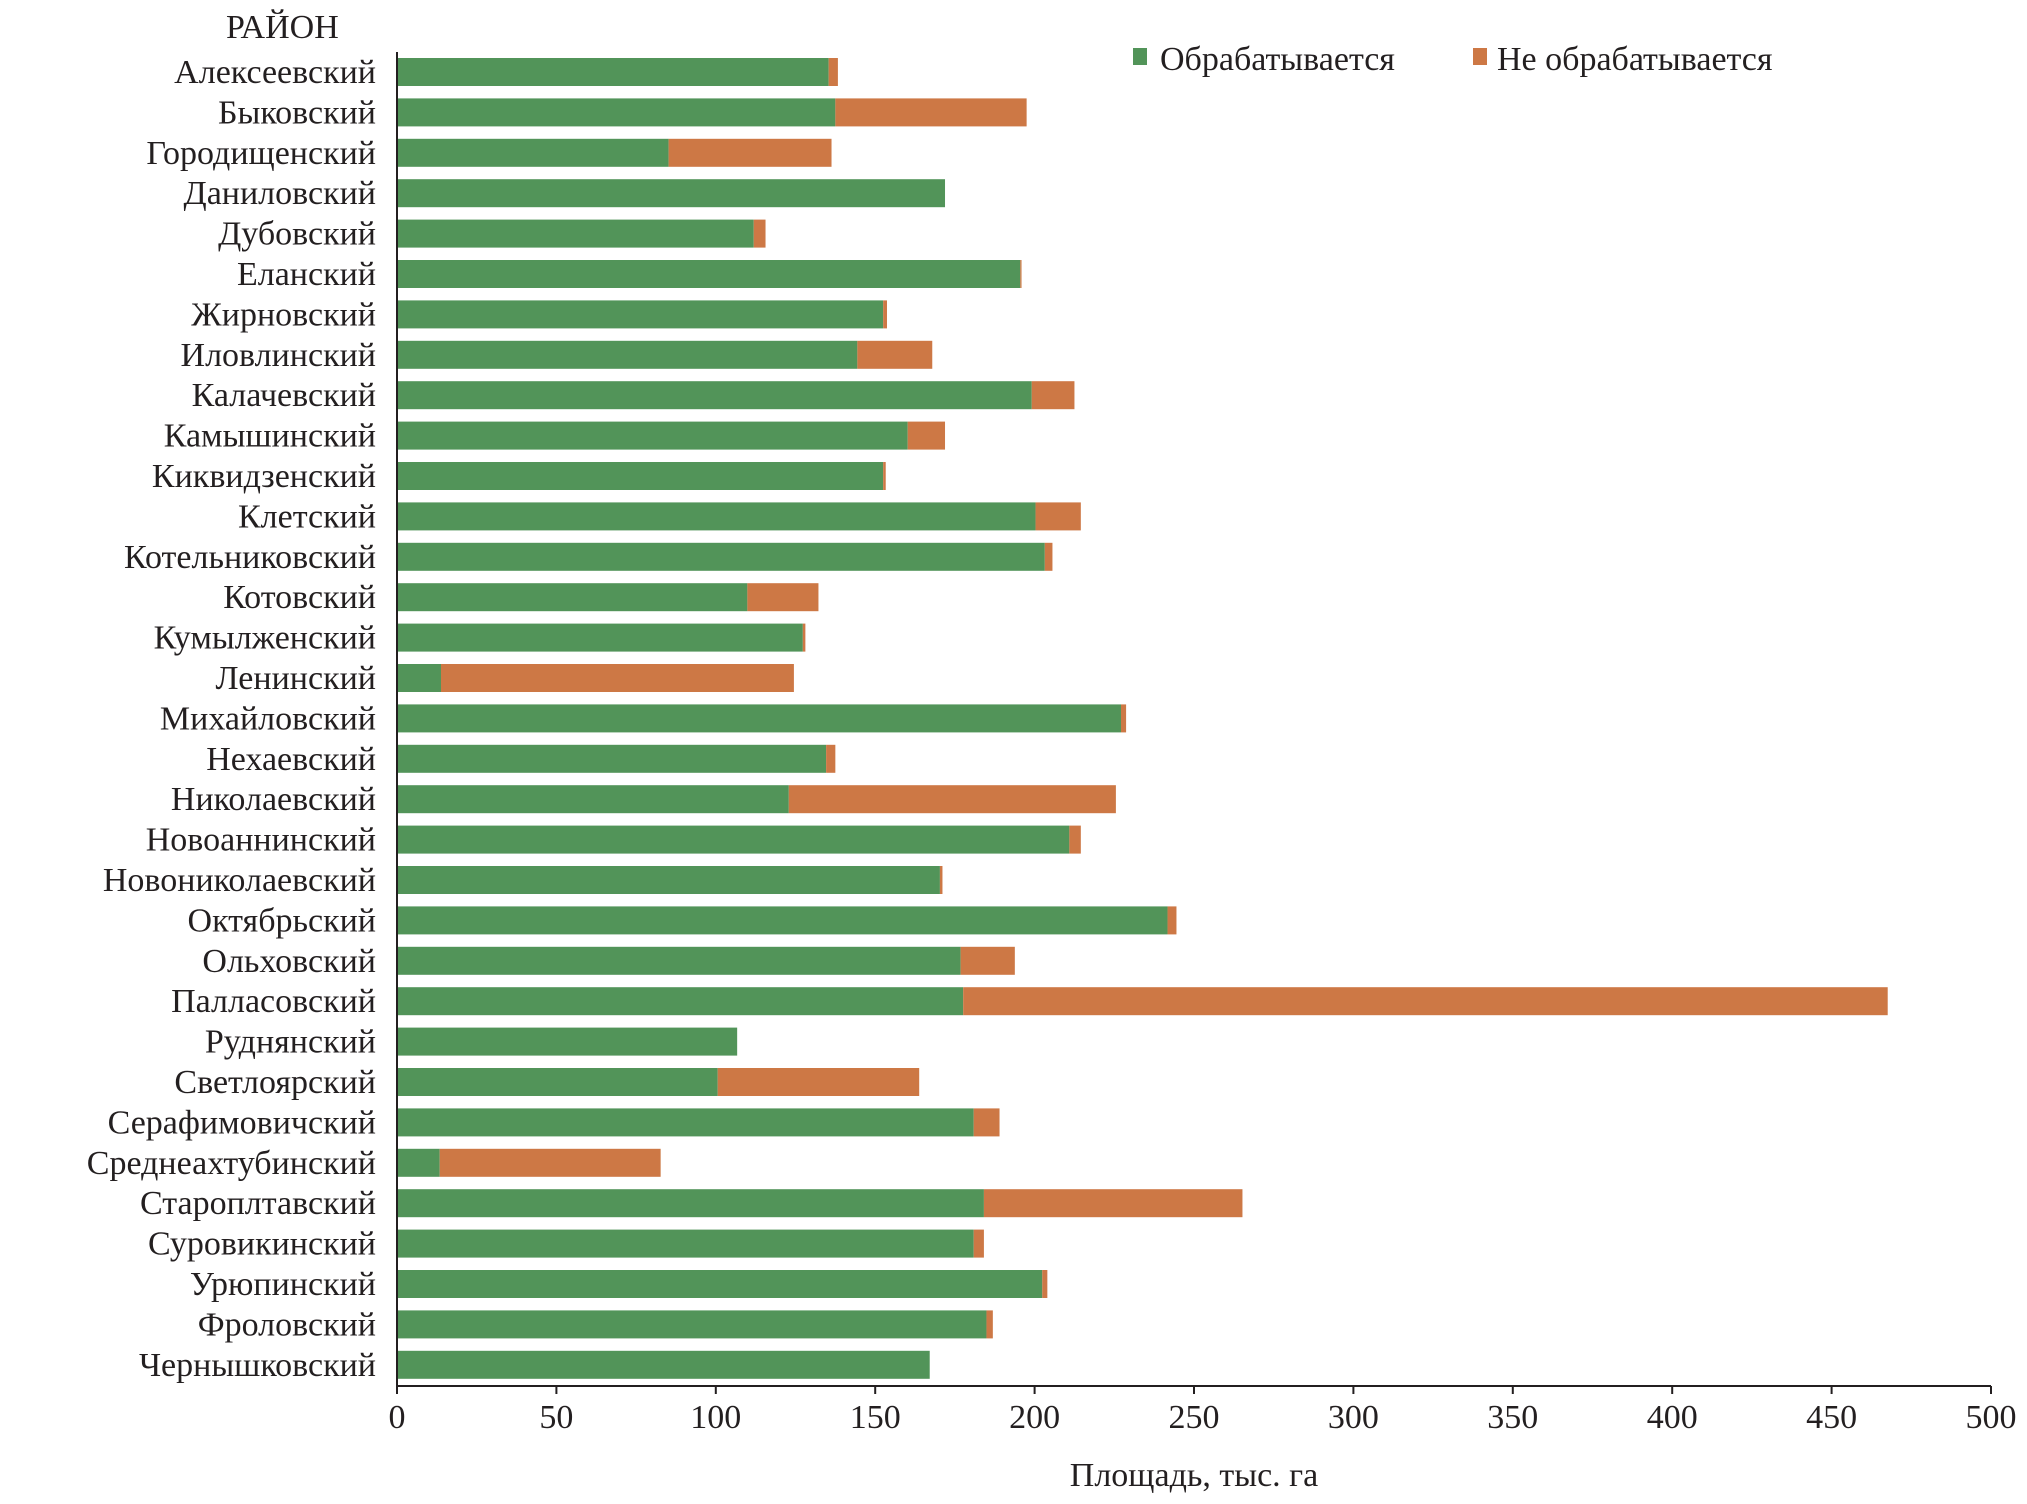 This screenshot has width=2027, height=1504. What do you see at coordinates (257, 1365) in the screenshot?
I see `category-label: Чернышковский` at bounding box center [257, 1365].